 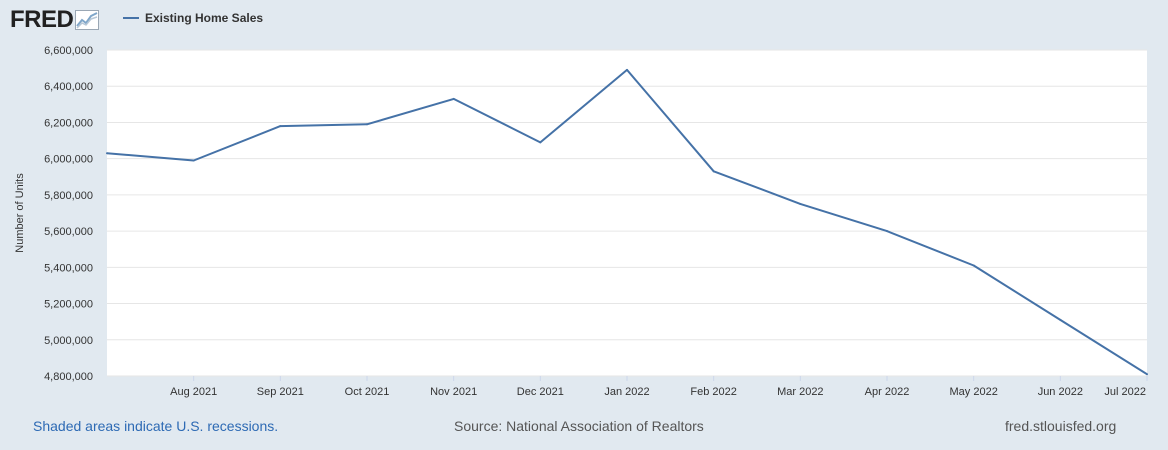 I want to click on x-tick-label: Apr 2022, so click(x=887, y=392).